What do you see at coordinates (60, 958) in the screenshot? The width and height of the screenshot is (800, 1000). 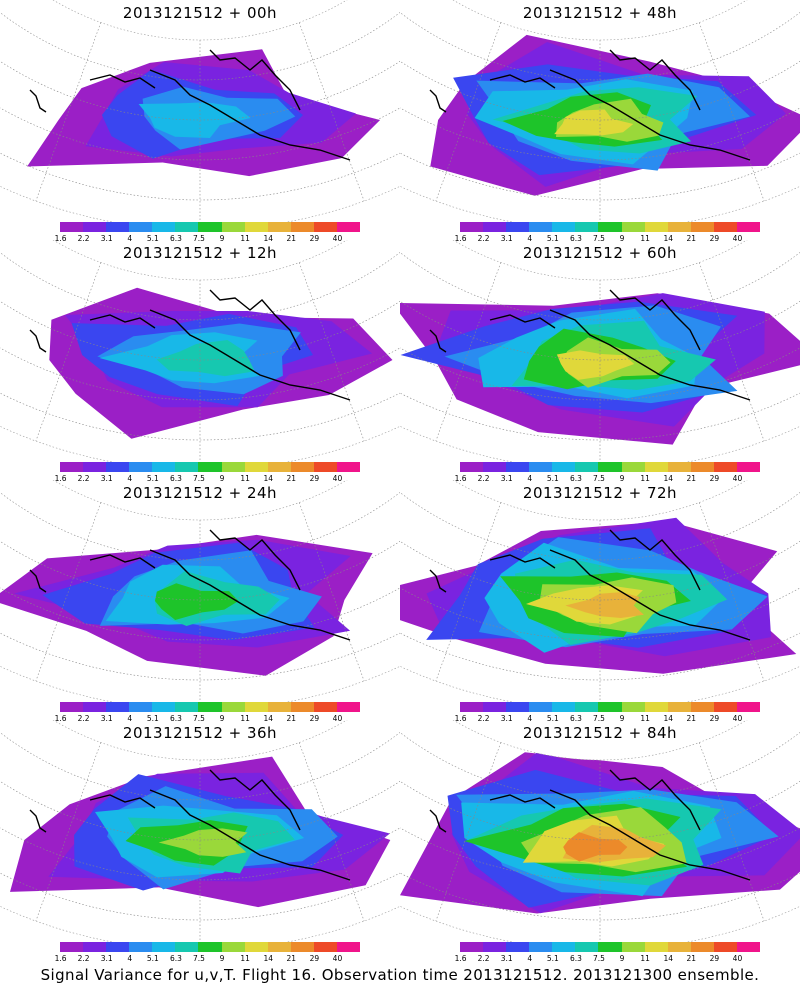 I see `colorbar-label: 1.6` at bounding box center [60, 958].